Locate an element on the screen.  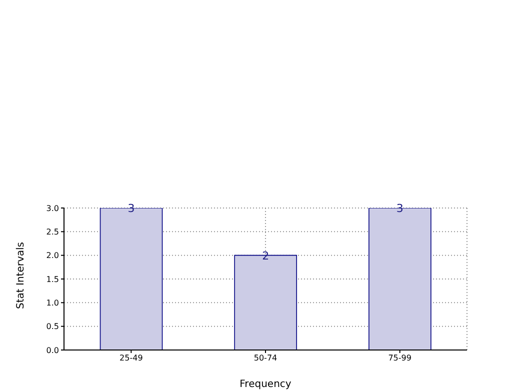
y-axis-title: Stat Intervals is located at coordinates (21, 275).